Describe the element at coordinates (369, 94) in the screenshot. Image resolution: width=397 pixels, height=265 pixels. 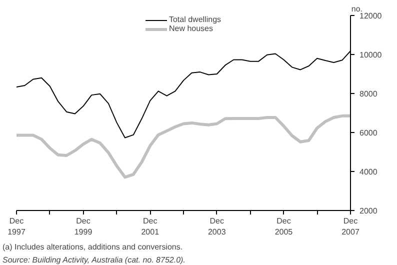
I see `y-tick-label: 8000` at that location.